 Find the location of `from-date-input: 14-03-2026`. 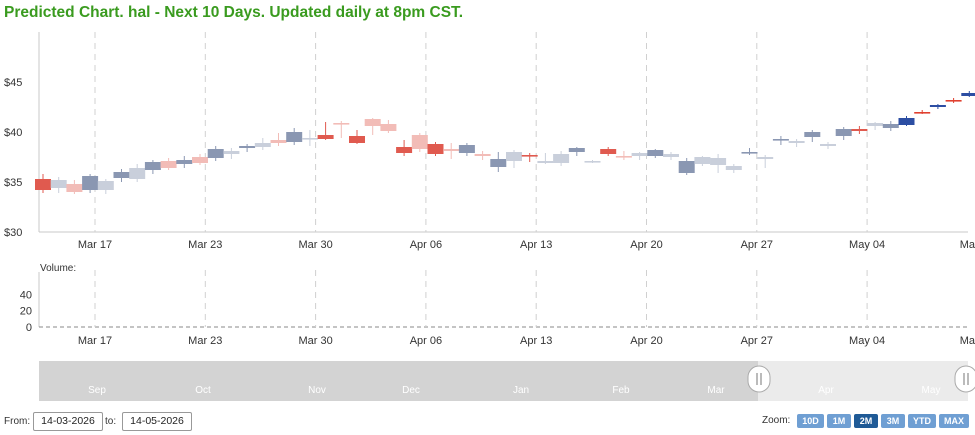

from-date-input: 14-03-2026 is located at coordinates (68, 421).